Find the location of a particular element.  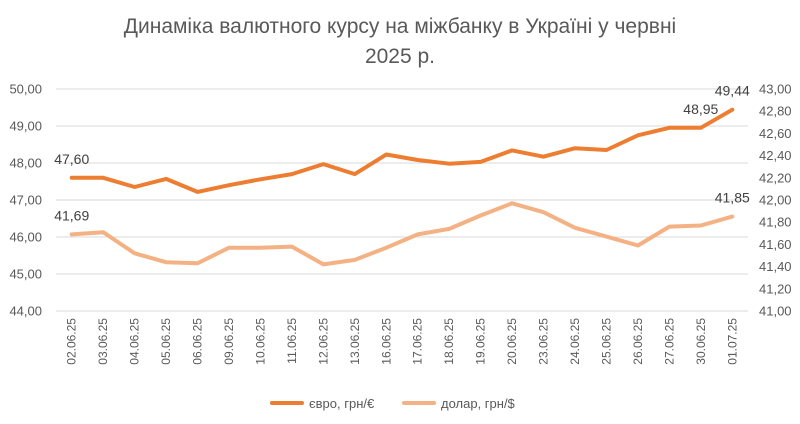

legend-label-dollar: долар, грн/$ is located at coordinates (478, 403).